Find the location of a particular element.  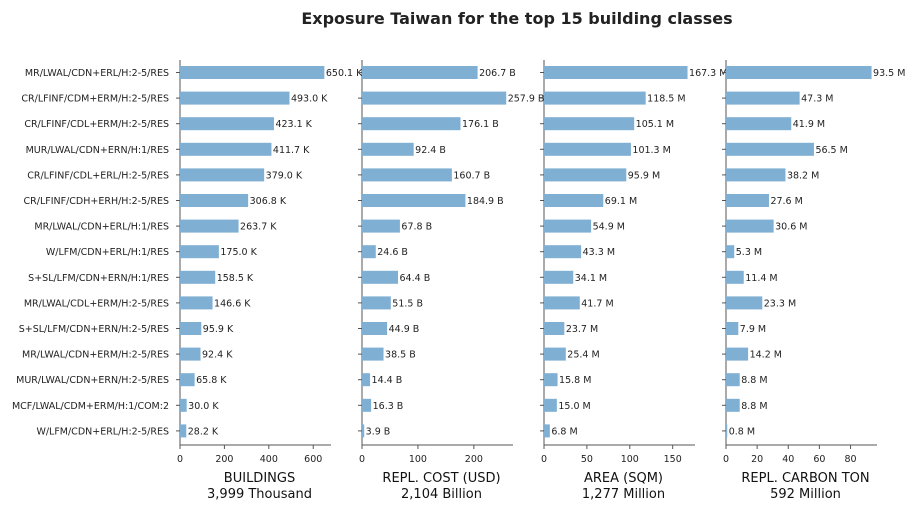

data-label: 118.5 M is located at coordinates (666, 99).